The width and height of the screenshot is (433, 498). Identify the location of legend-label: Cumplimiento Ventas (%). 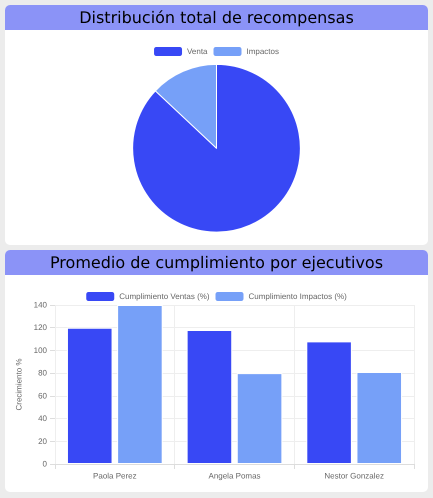
(164, 296).